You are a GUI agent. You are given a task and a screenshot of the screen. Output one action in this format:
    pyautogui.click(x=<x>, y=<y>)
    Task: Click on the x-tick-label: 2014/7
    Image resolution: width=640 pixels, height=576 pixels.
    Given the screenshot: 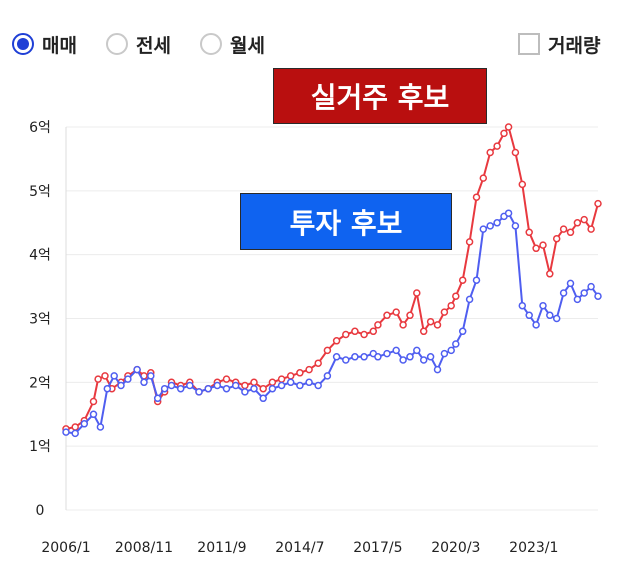 What is the action you would take?
    pyautogui.click(x=299, y=548)
    